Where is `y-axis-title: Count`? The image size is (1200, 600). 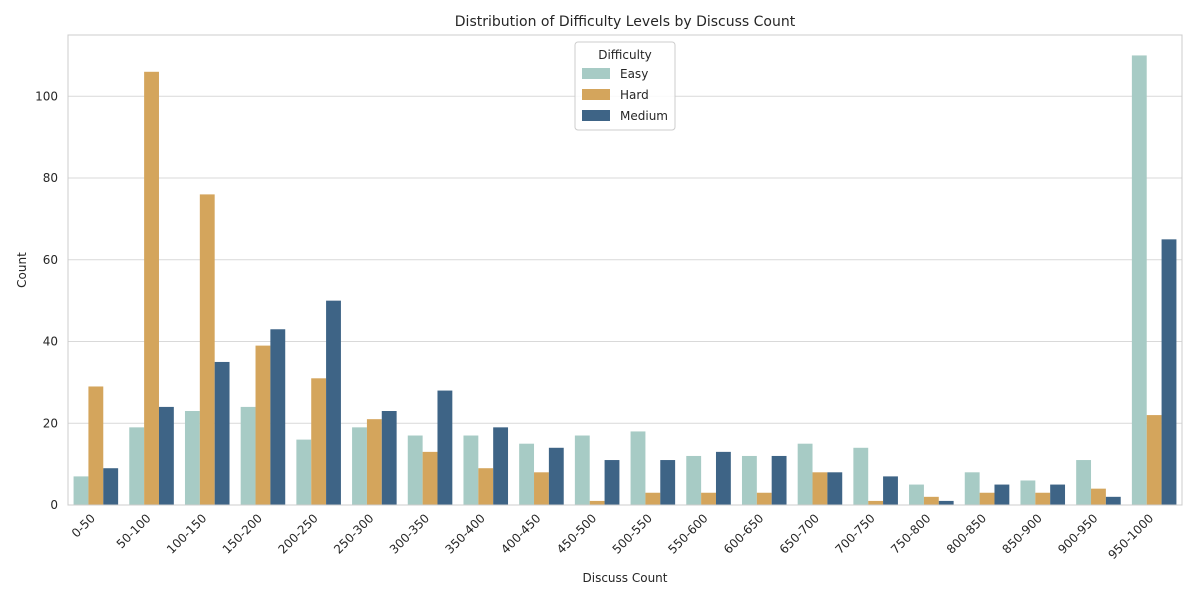 y-axis-title: Count is located at coordinates (22, 270).